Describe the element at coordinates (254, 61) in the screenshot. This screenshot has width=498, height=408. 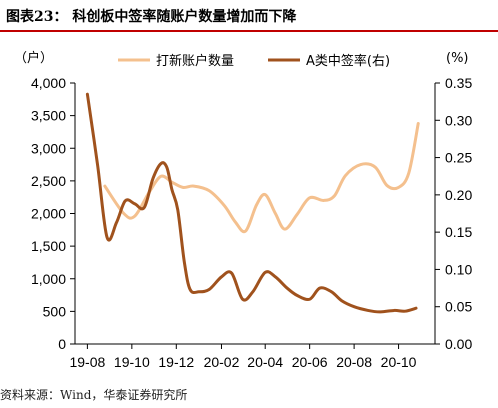
I see `legend: 打新账户数量 A类中签率(右)` at that location.